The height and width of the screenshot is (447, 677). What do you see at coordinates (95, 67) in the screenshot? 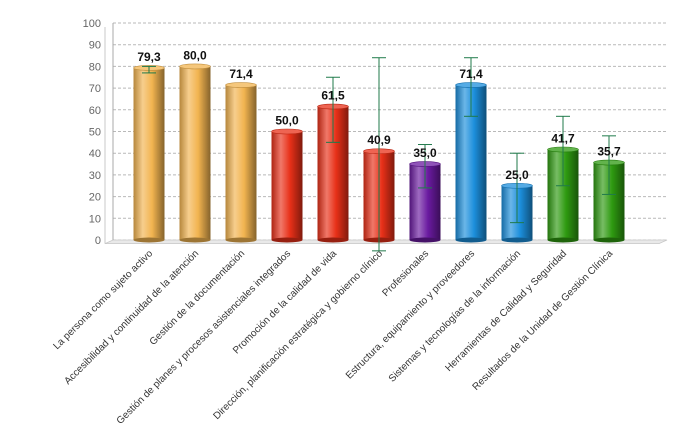
I see `y-tick-label: 80` at bounding box center [95, 67].